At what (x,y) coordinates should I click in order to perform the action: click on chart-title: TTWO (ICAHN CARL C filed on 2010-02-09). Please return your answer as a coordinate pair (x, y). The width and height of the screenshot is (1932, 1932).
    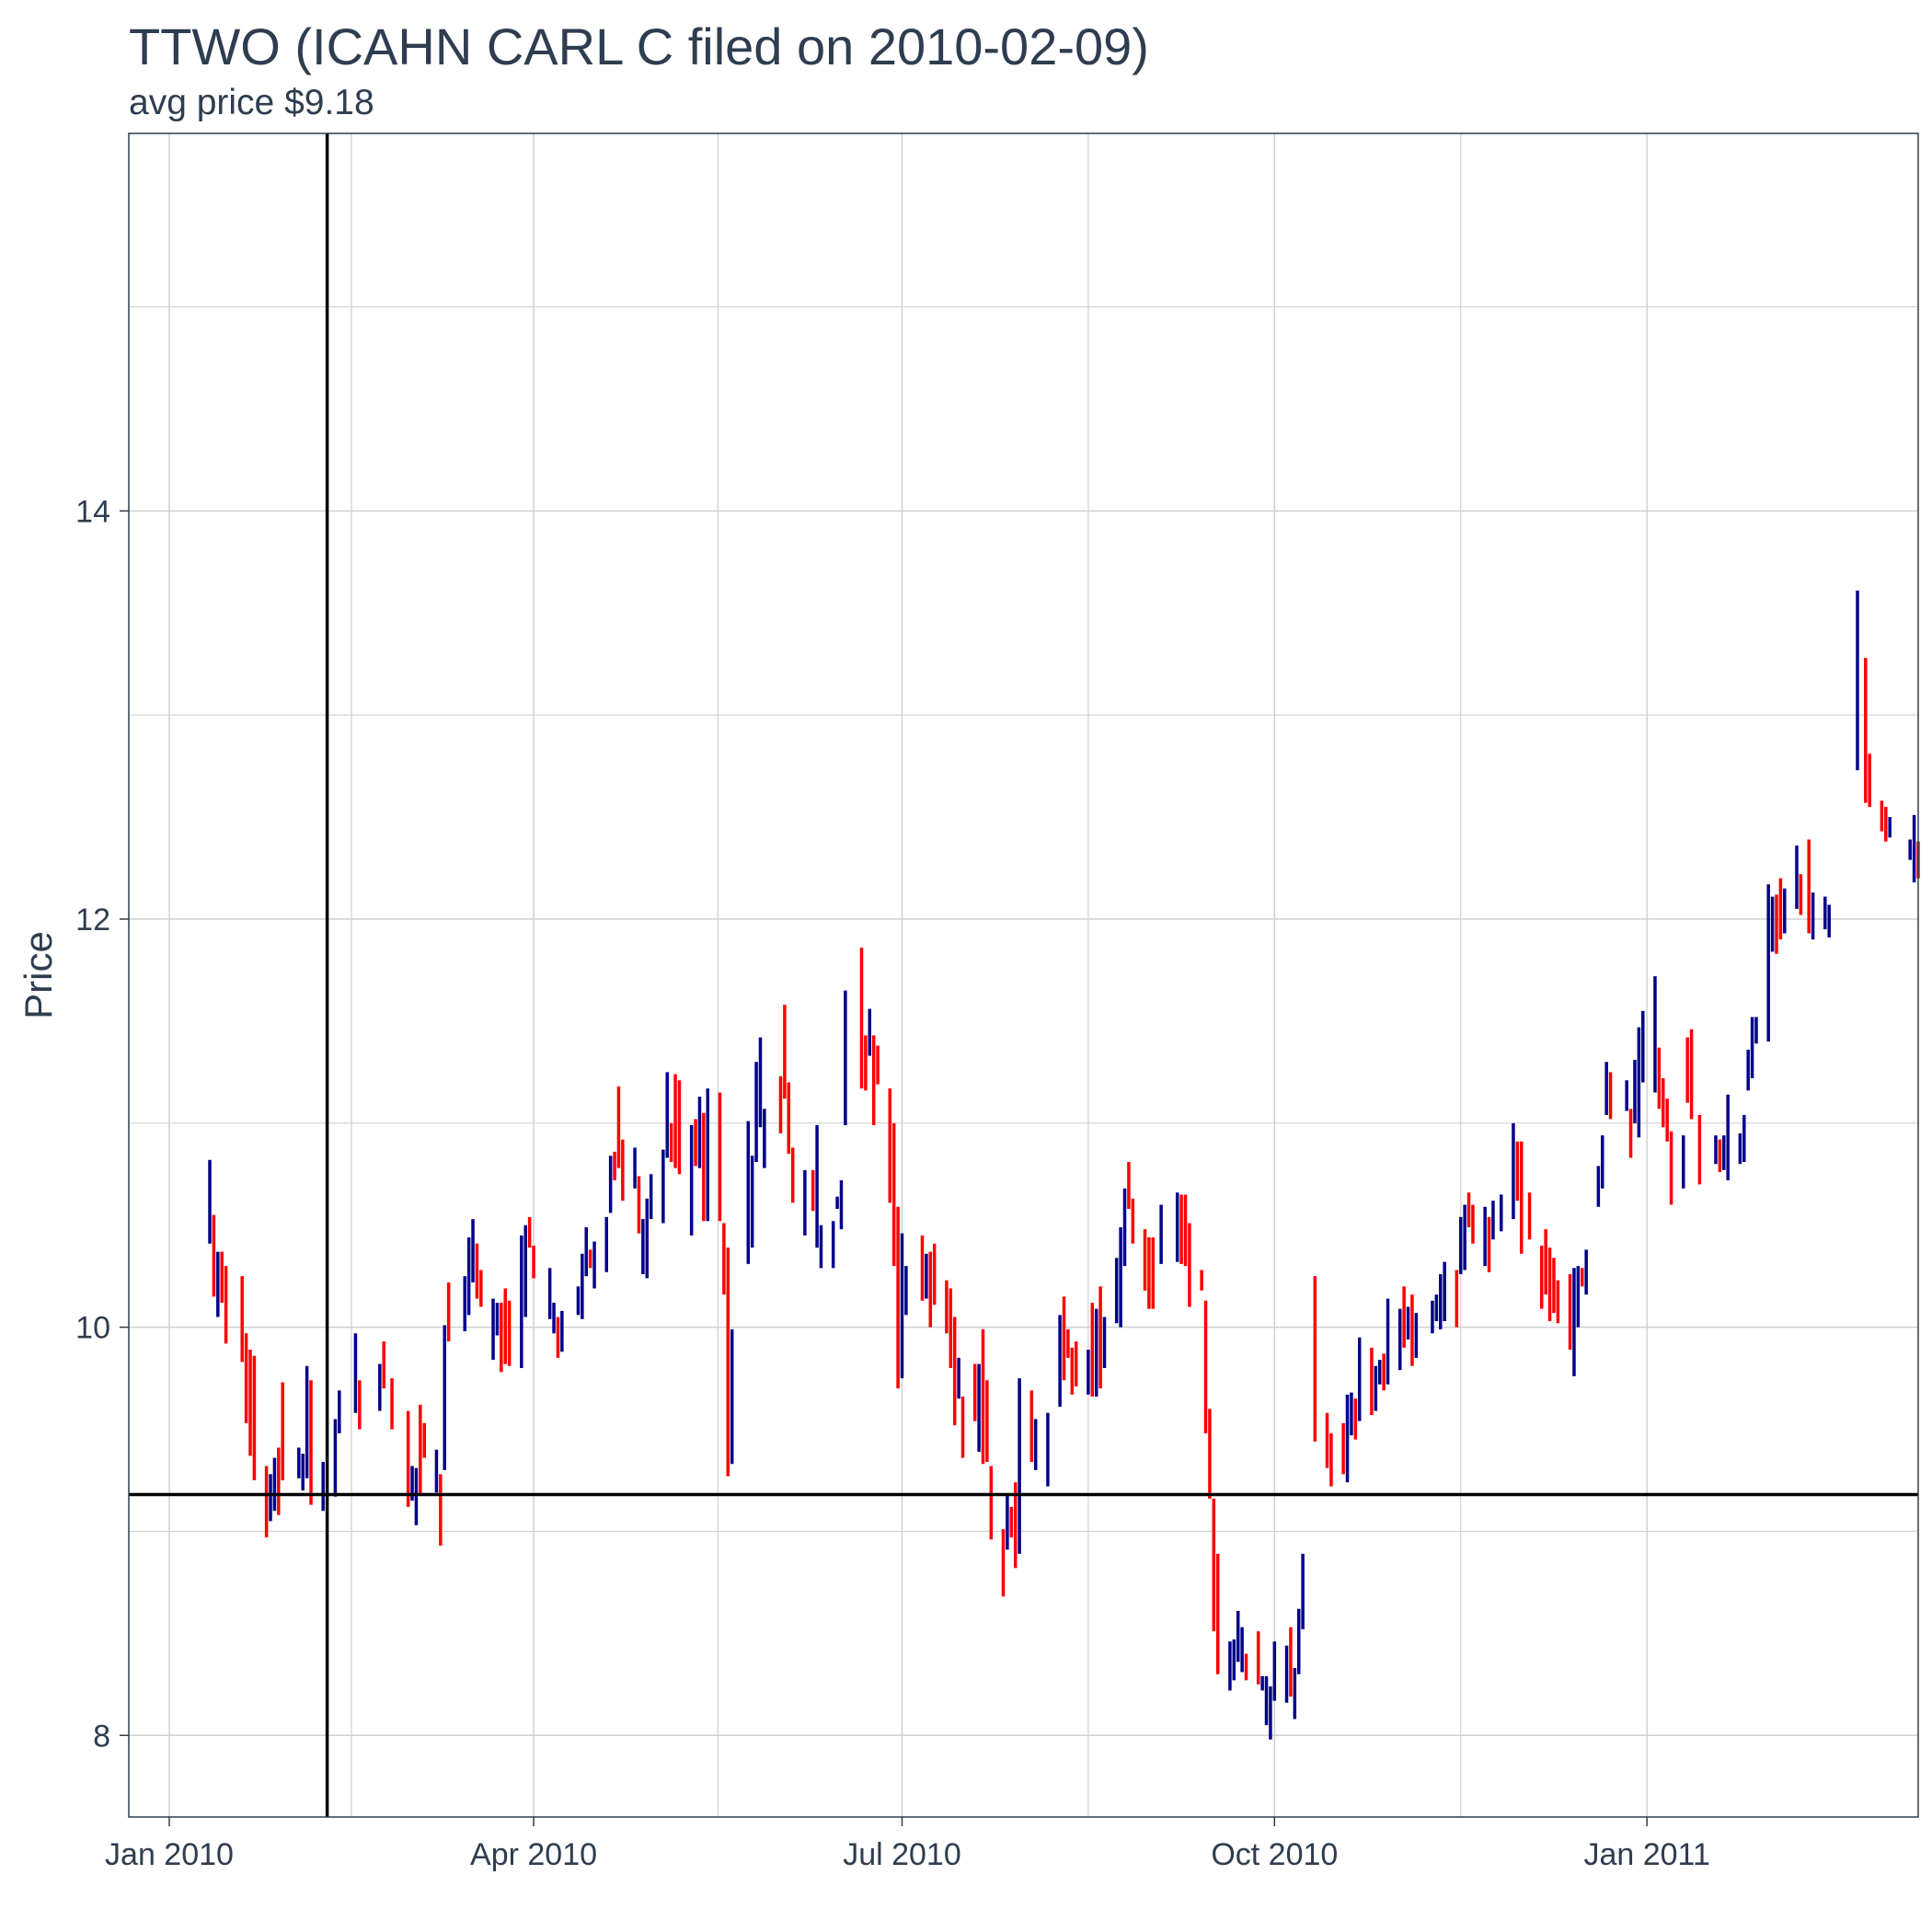
    Looking at the image, I should click on (639, 46).